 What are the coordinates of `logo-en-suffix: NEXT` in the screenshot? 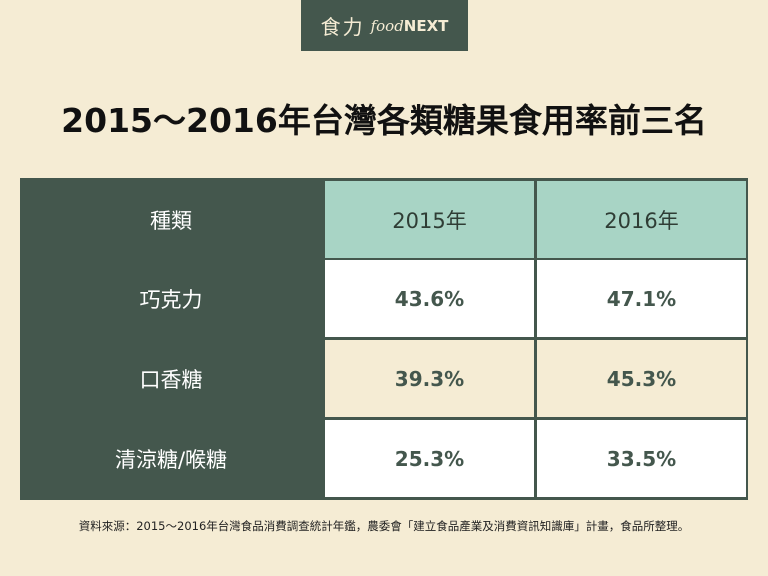 It's located at (426, 25).